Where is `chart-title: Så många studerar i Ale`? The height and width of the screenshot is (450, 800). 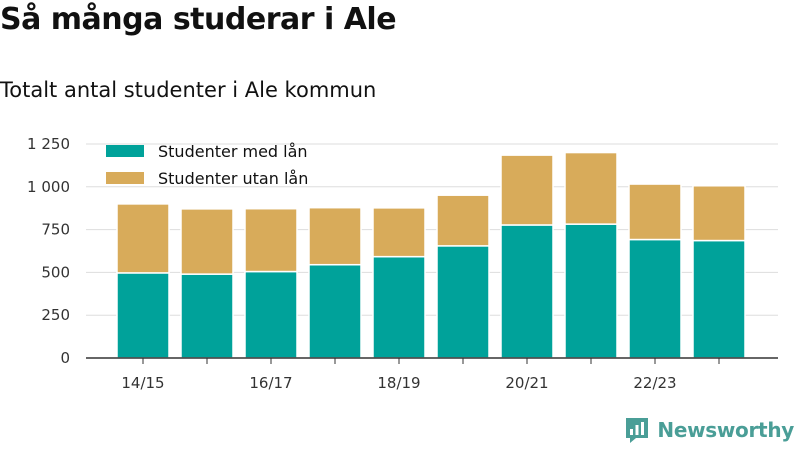 chart-title: Så många studerar i Ale is located at coordinates (198, 19).